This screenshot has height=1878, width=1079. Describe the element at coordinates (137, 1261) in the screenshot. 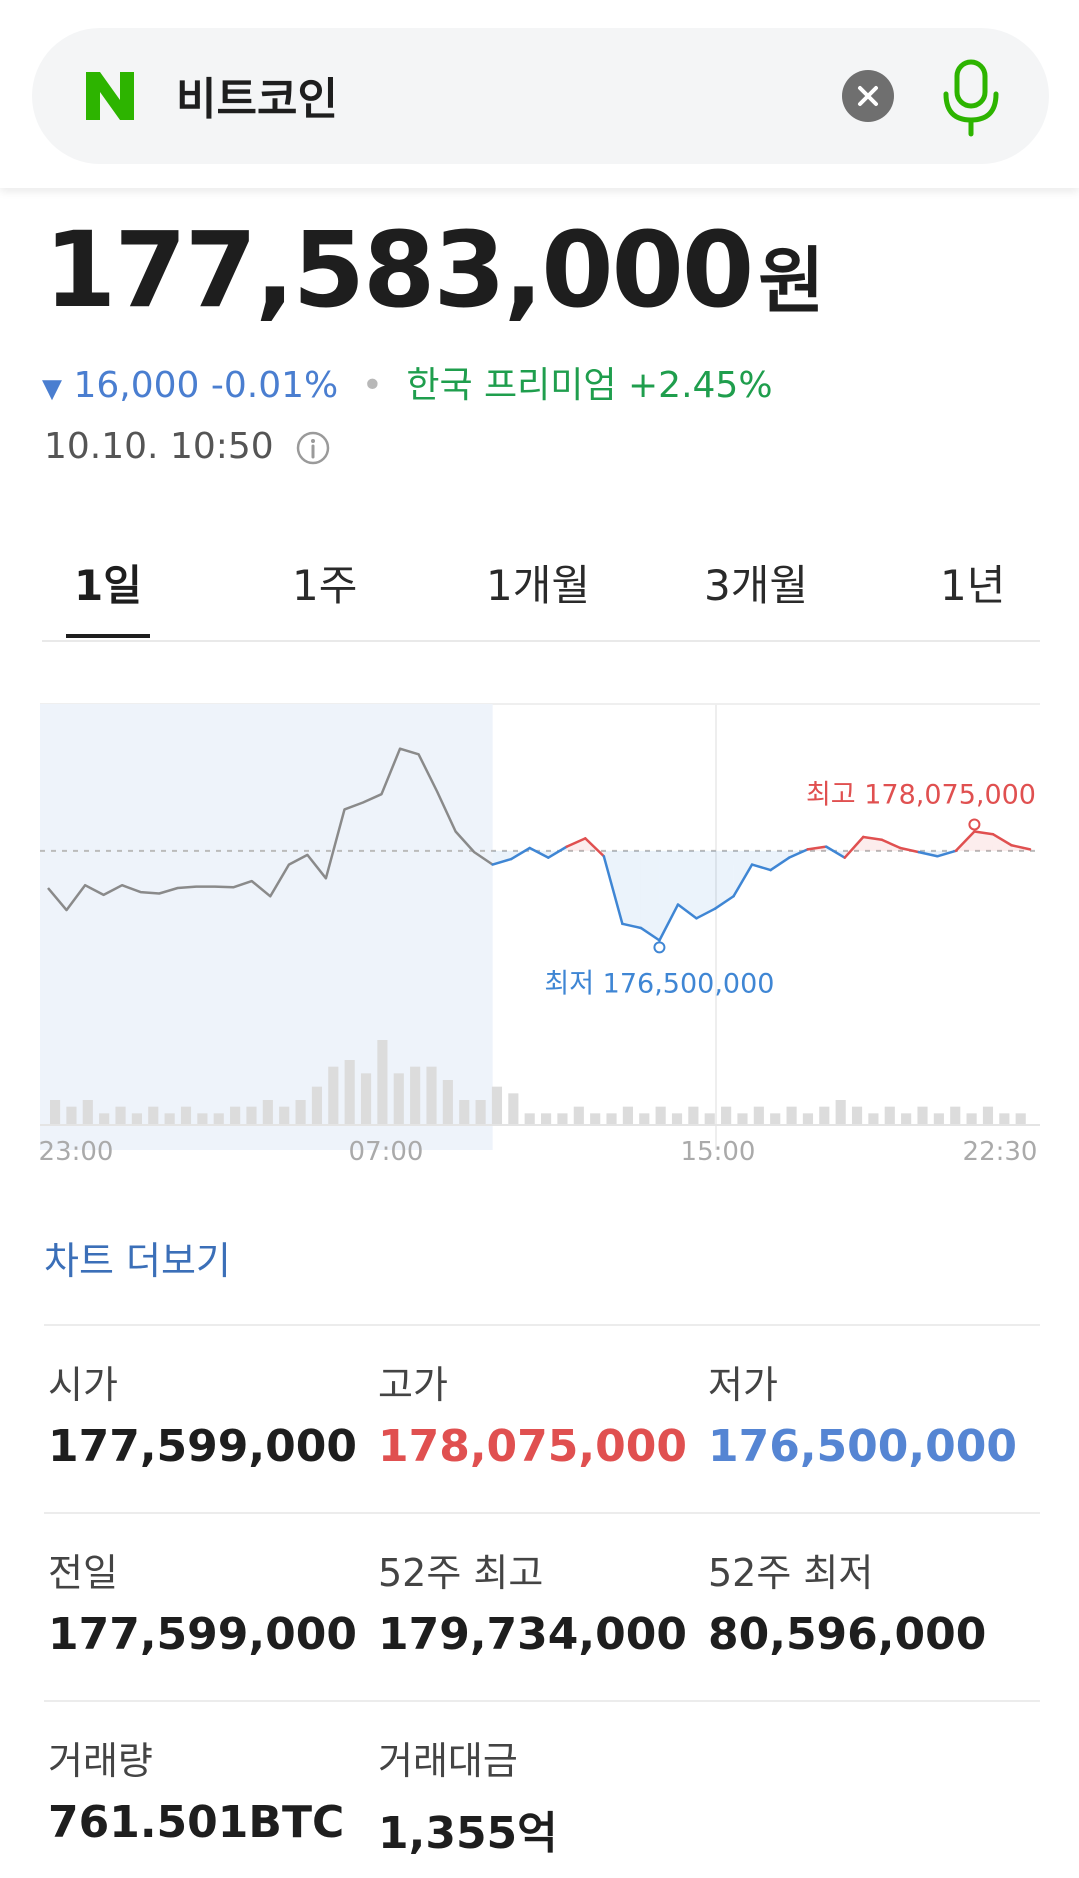

I see `more-chart-link: 차트 더보기` at that location.